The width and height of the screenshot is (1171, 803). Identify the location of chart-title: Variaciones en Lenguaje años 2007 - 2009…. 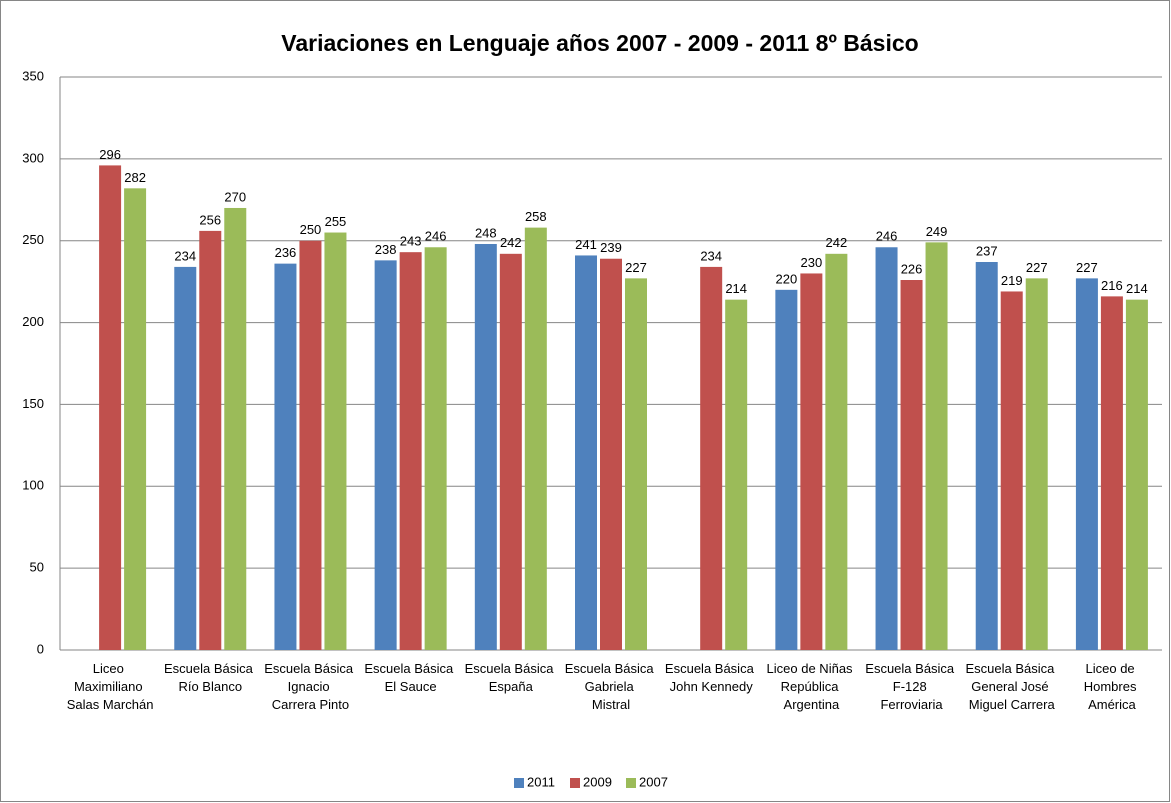
(599, 43).